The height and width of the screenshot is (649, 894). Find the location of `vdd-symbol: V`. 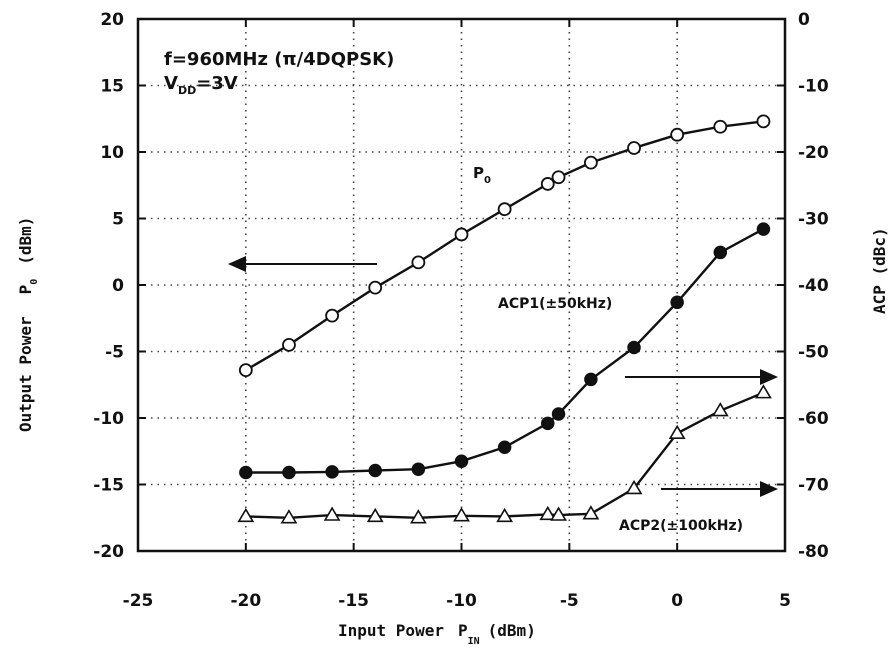

vdd-symbol: V is located at coordinates (171, 83).